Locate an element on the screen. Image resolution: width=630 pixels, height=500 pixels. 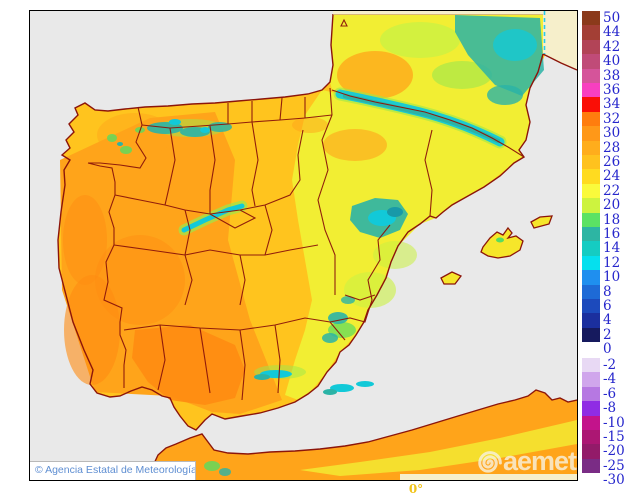
legend-tick-label: 20 is located at coordinates (612, 205).